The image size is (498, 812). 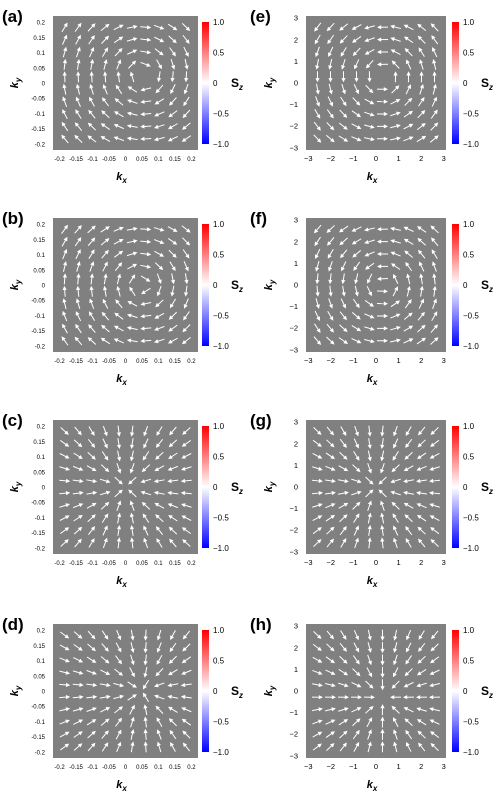 I want to click on x-tick-label: 3, so click(x=444, y=562).